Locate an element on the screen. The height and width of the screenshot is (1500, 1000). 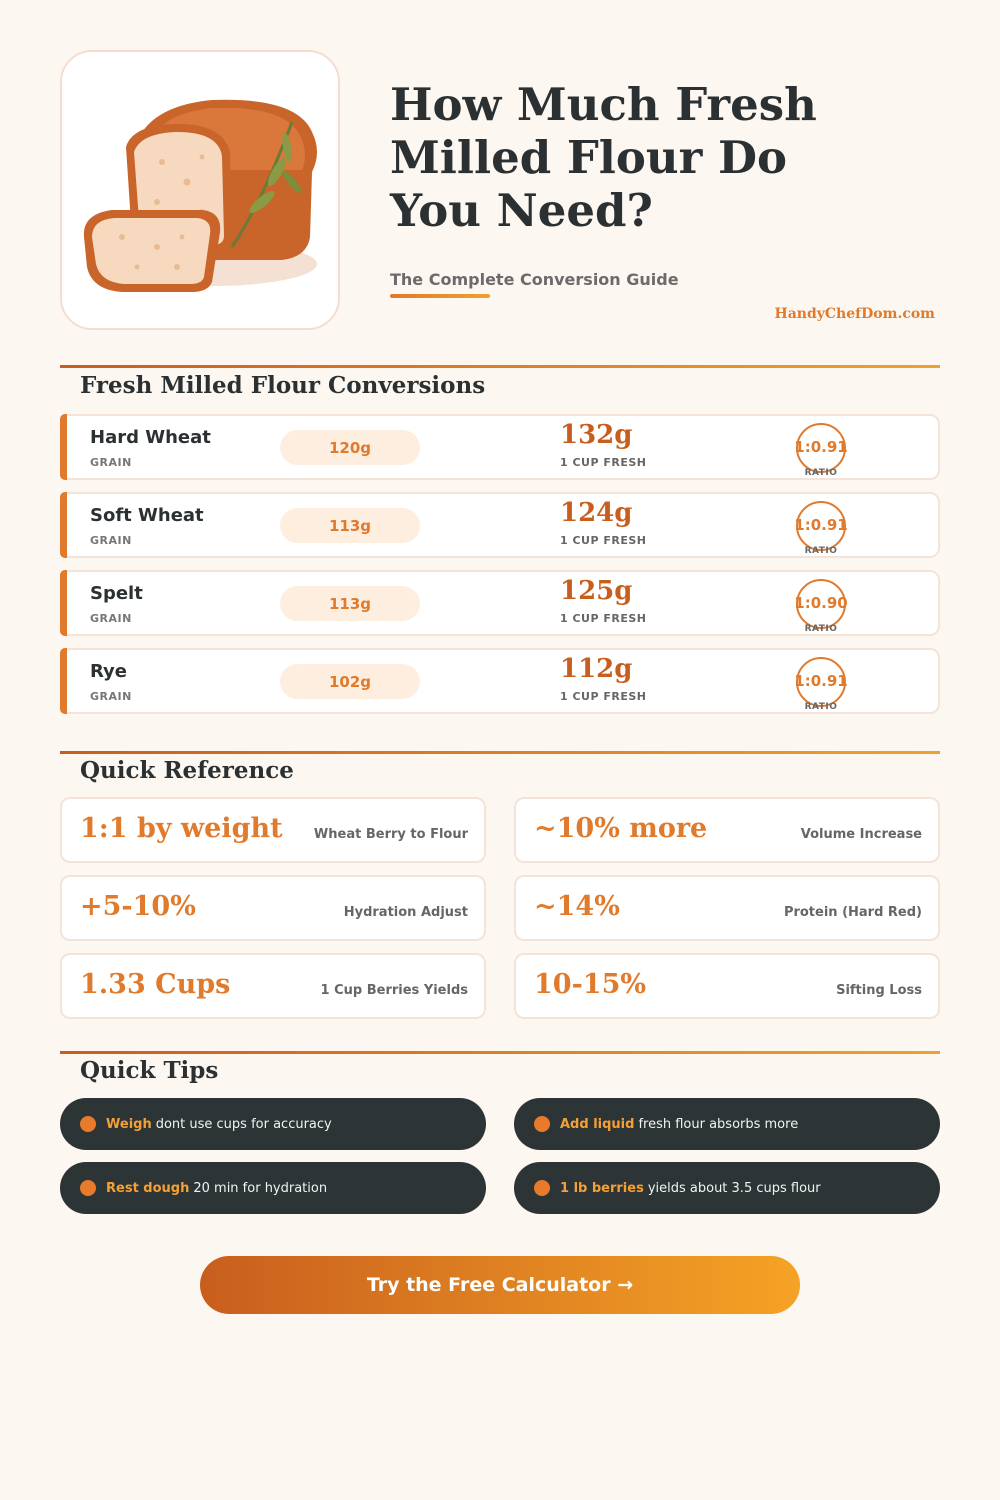
reference-value: 1.33 Cups is located at coordinates (155, 984).